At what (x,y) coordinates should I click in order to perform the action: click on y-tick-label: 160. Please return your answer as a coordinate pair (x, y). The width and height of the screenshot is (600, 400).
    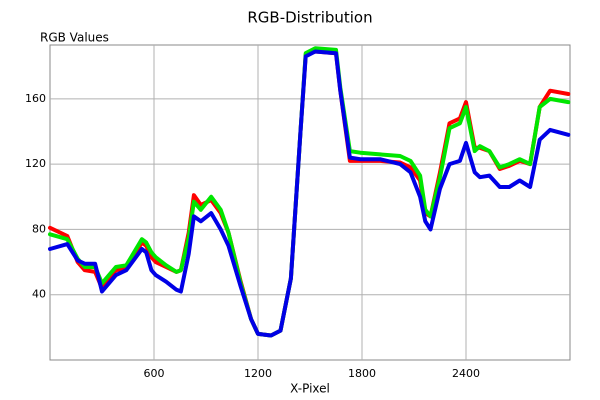
    Looking at the image, I should click on (35, 98).